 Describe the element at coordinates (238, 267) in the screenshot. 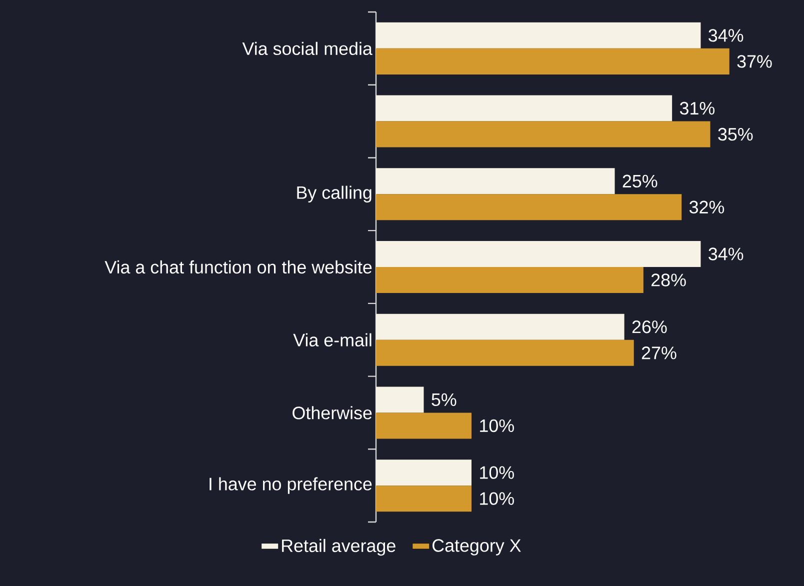

I see `y-tick-label: Via a chat function on the website` at that location.